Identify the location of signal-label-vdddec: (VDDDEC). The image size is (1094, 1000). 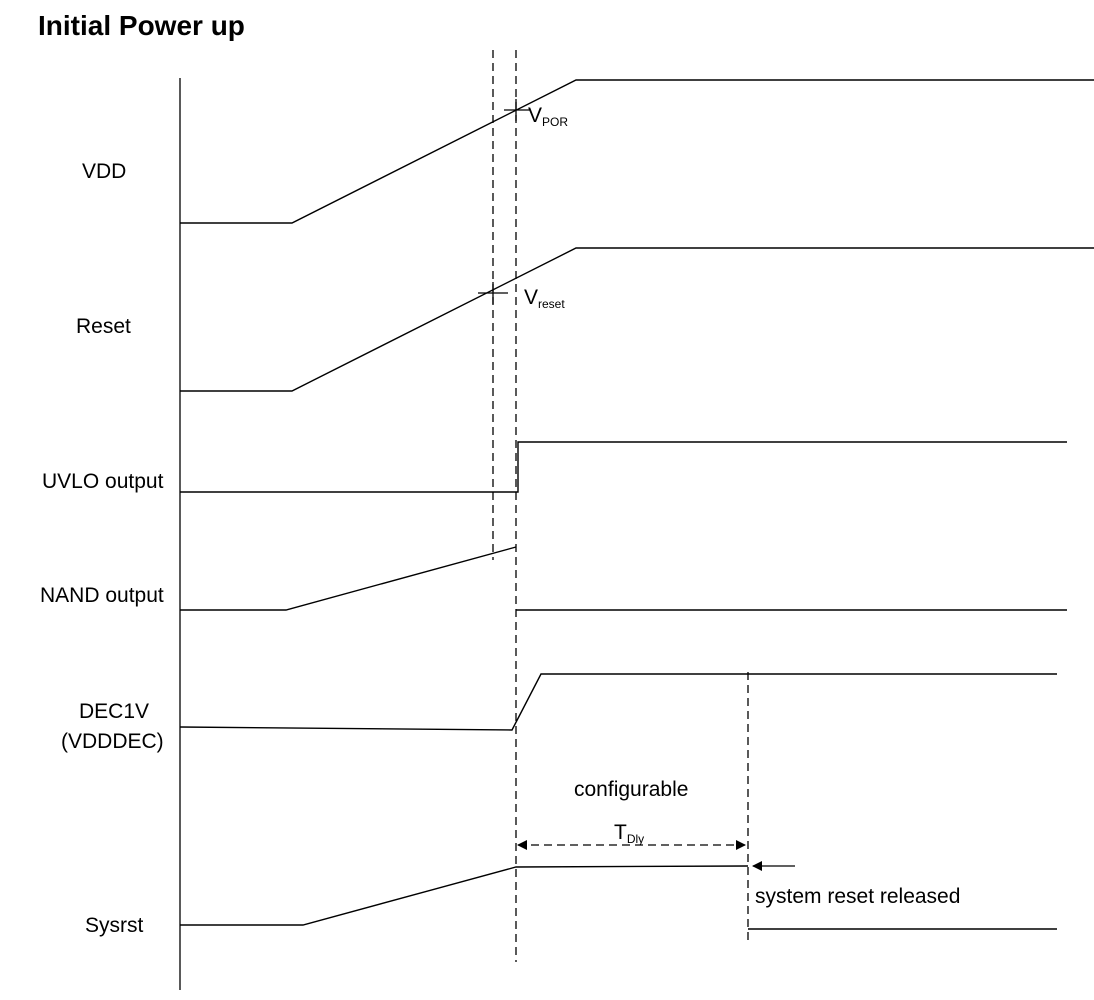
(112, 741).